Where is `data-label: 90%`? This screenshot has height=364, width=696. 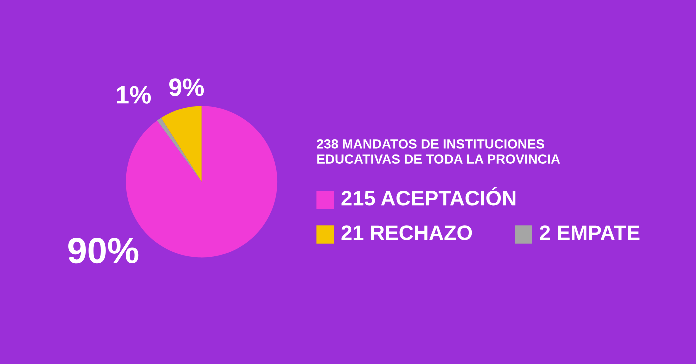
data-label: 90% is located at coordinates (103, 251).